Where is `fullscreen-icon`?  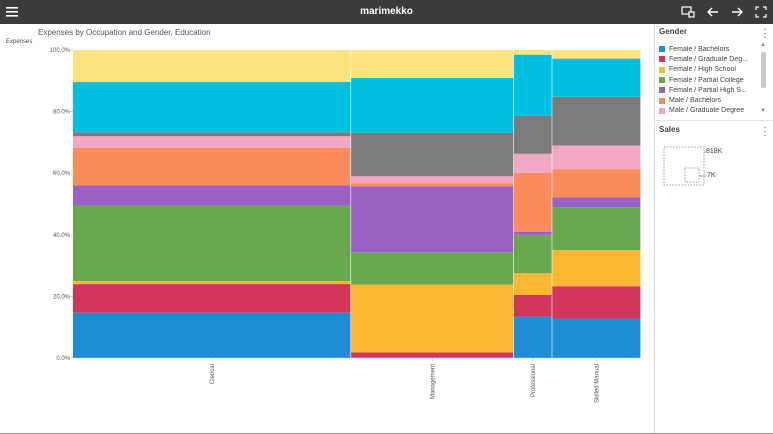 fullscreen-icon is located at coordinates (761, 12).